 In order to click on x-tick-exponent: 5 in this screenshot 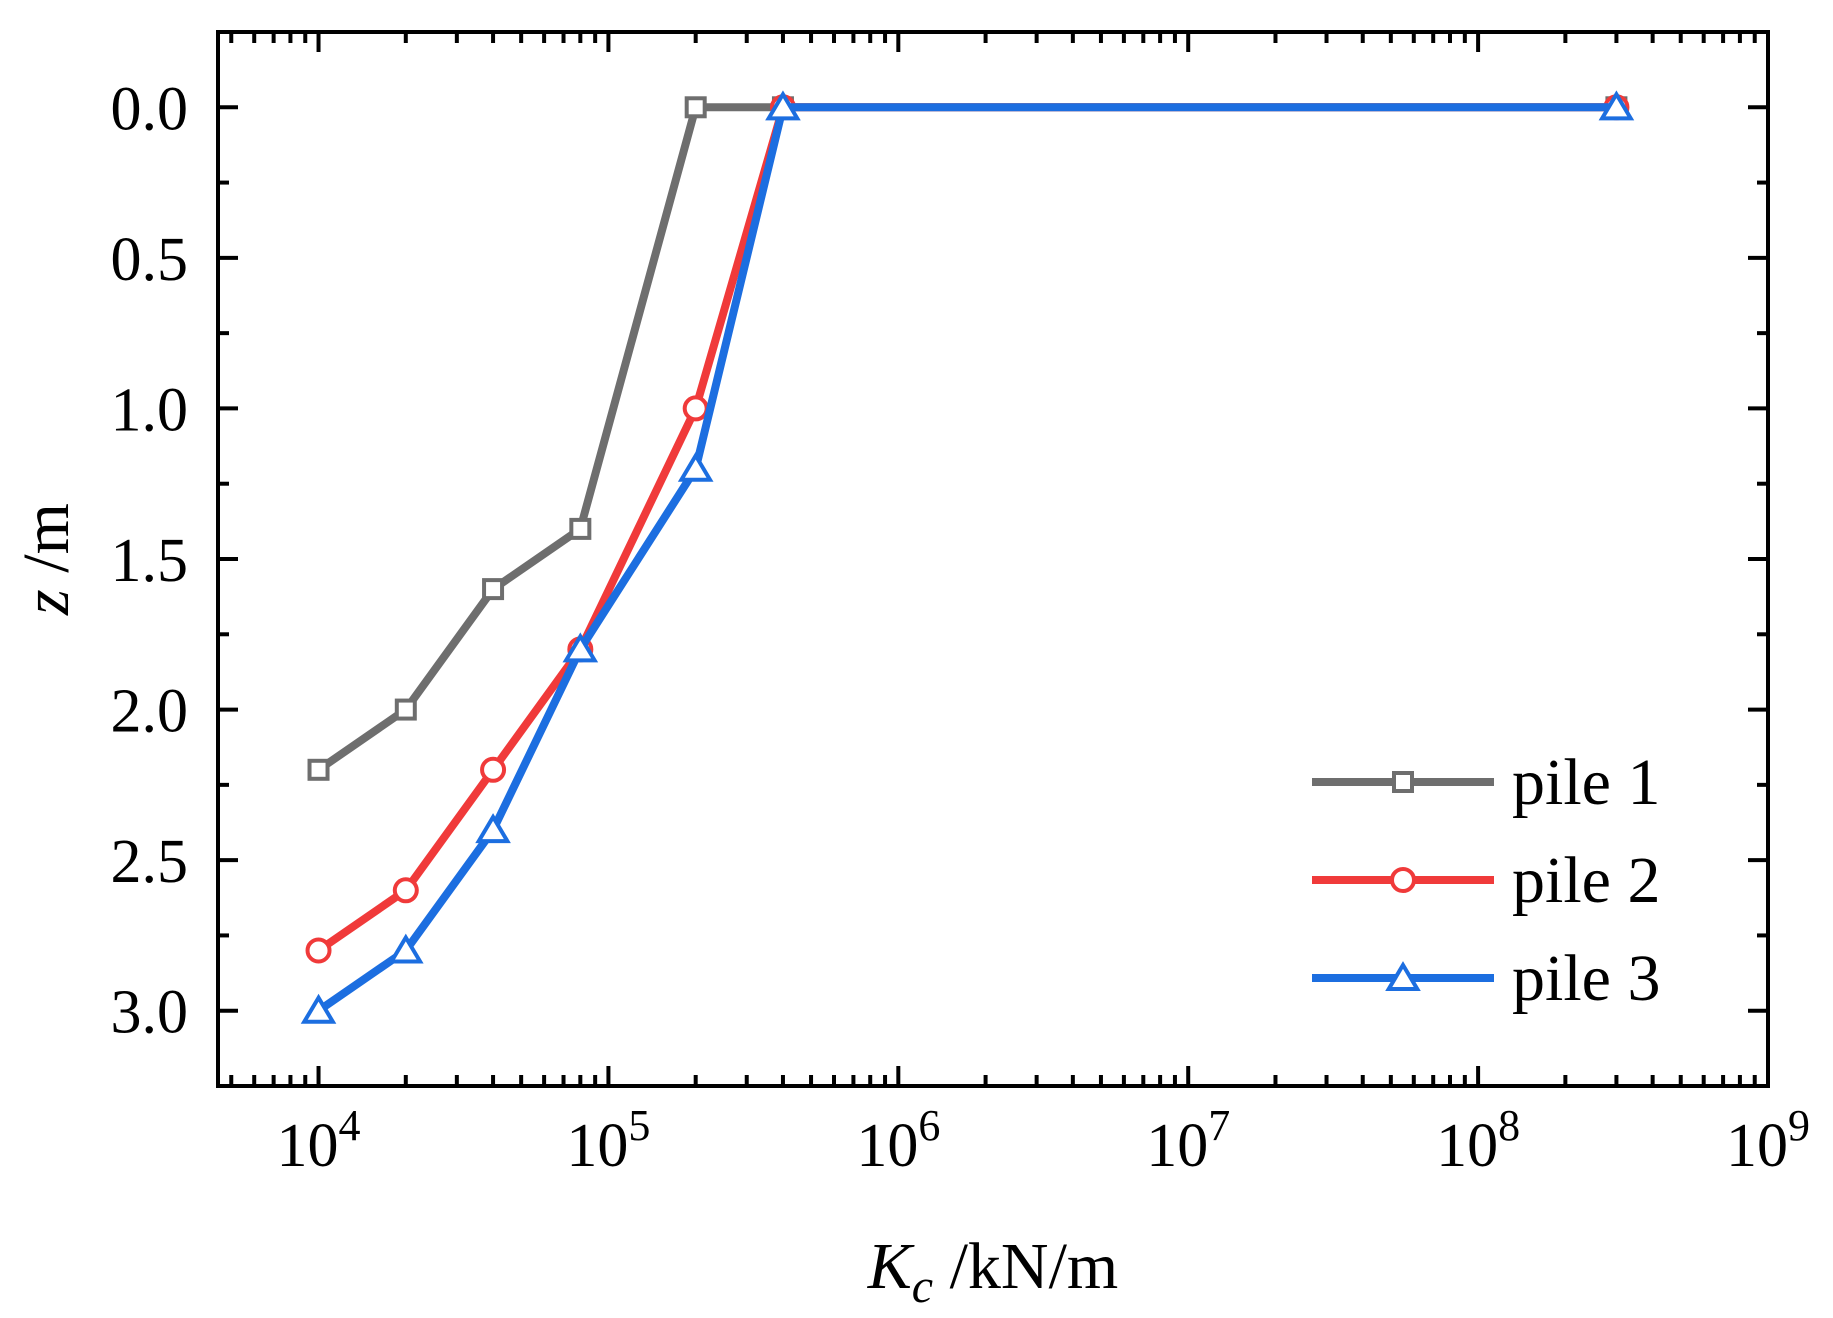, I will do `click(639, 1125)`.